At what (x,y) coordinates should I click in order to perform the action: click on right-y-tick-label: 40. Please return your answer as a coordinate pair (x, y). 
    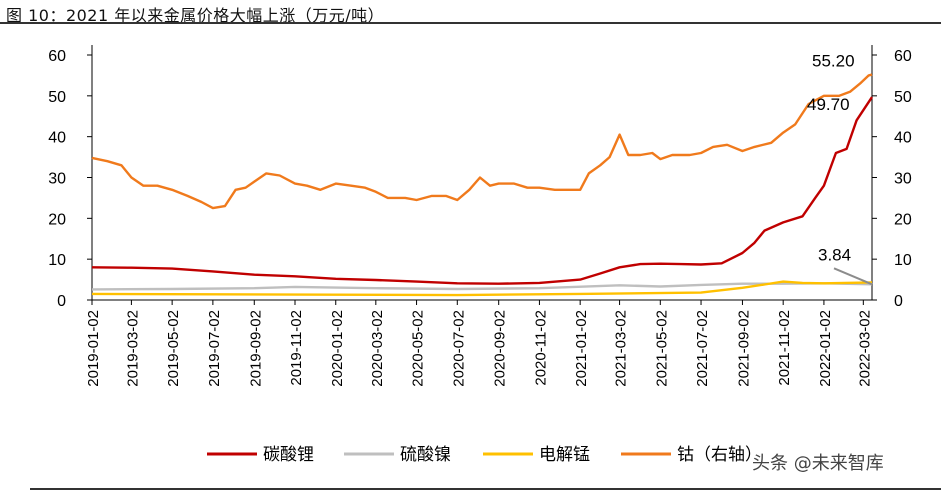
    Looking at the image, I should click on (903, 138).